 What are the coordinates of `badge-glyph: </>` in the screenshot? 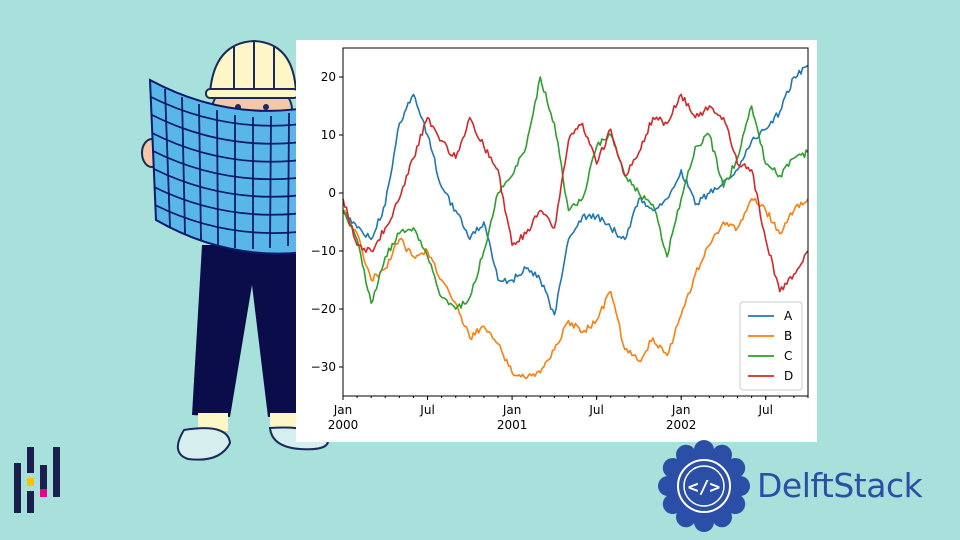 It's located at (704, 487).